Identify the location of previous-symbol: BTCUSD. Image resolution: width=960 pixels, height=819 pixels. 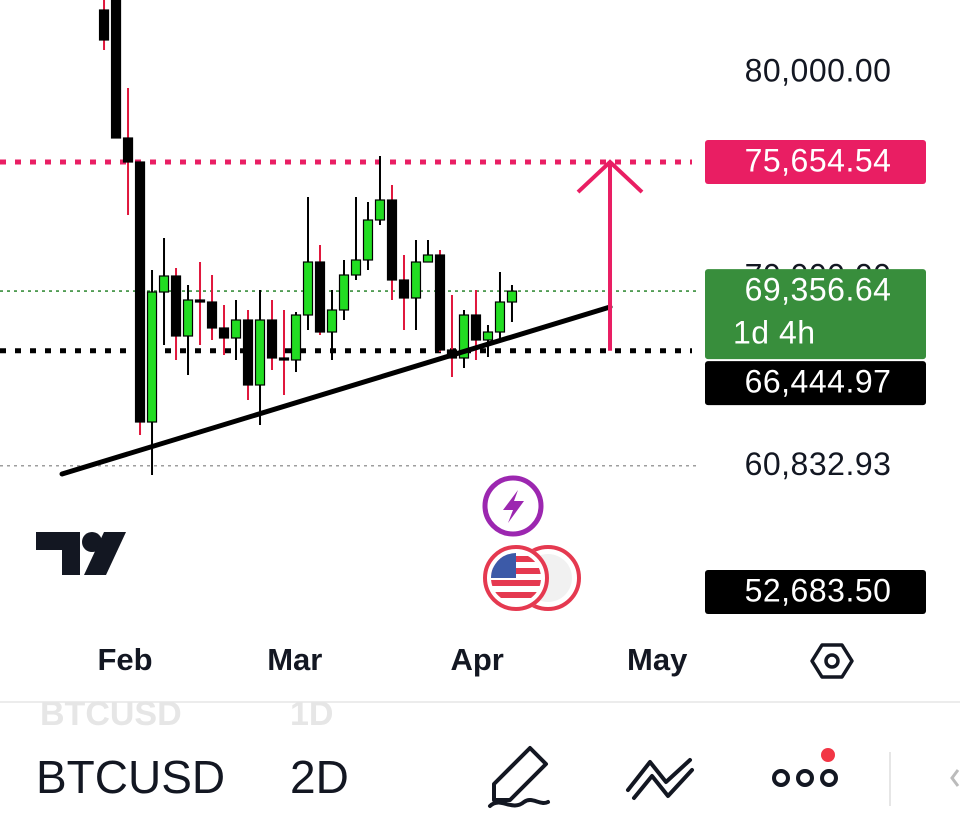
(111, 714).